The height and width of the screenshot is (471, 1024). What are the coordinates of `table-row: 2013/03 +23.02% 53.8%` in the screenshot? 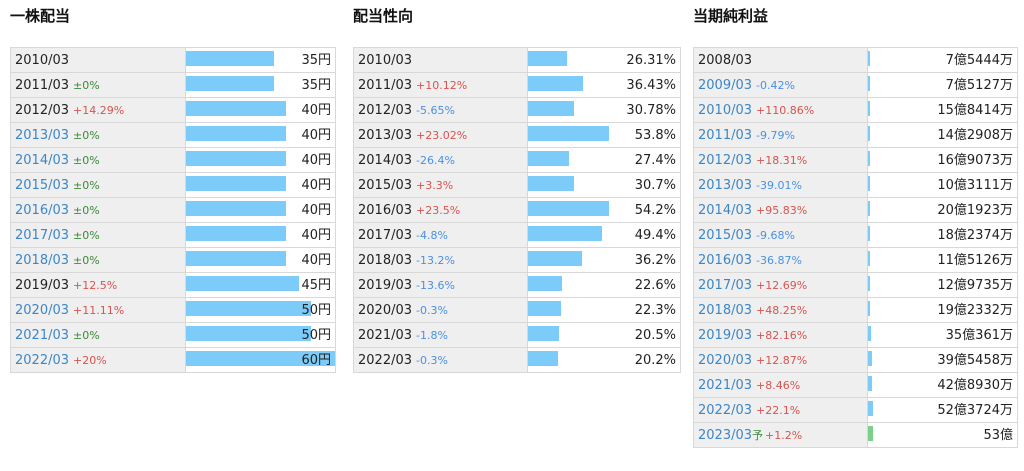 It's located at (517, 135).